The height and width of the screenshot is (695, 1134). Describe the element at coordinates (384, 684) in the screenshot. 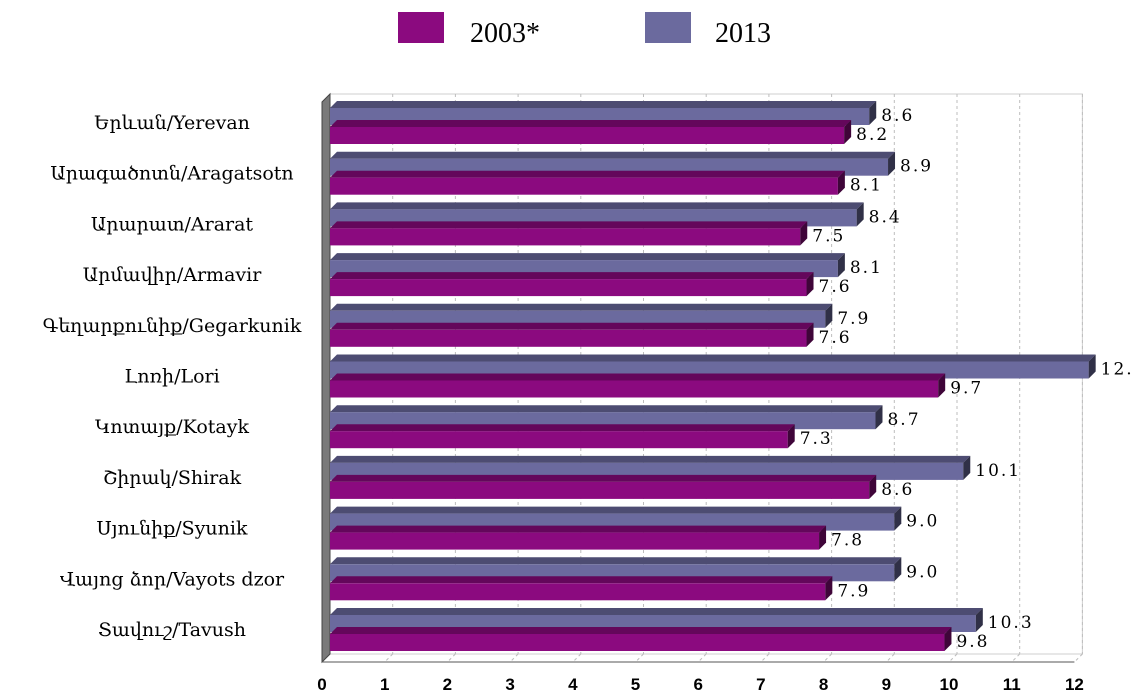

I see `x-tick-label: 1` at that location.